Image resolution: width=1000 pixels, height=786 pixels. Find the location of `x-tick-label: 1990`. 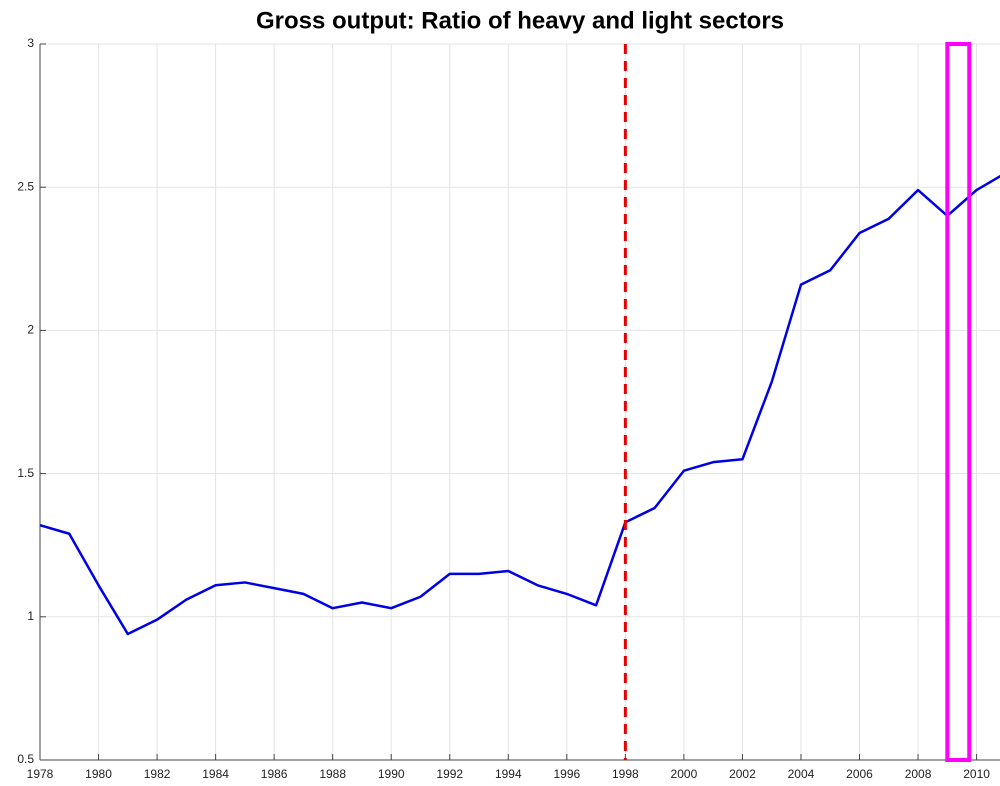

x-tick-label: 1990 is located at coordinates (391, 774).